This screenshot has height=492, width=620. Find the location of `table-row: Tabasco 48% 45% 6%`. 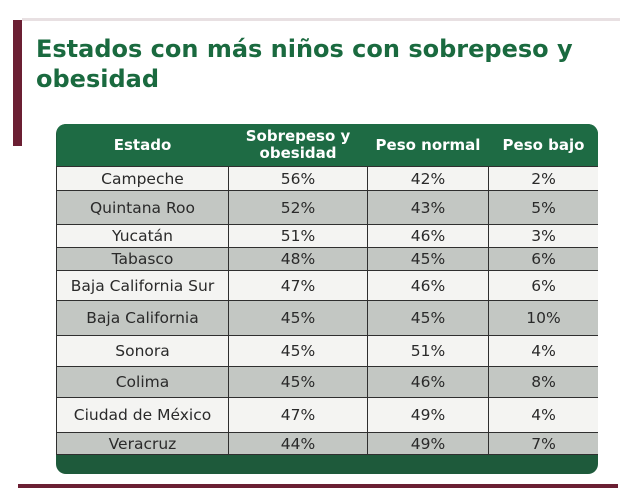

table-row: Tabasco 48% 45% 6% is located at coordinates (327, 259).